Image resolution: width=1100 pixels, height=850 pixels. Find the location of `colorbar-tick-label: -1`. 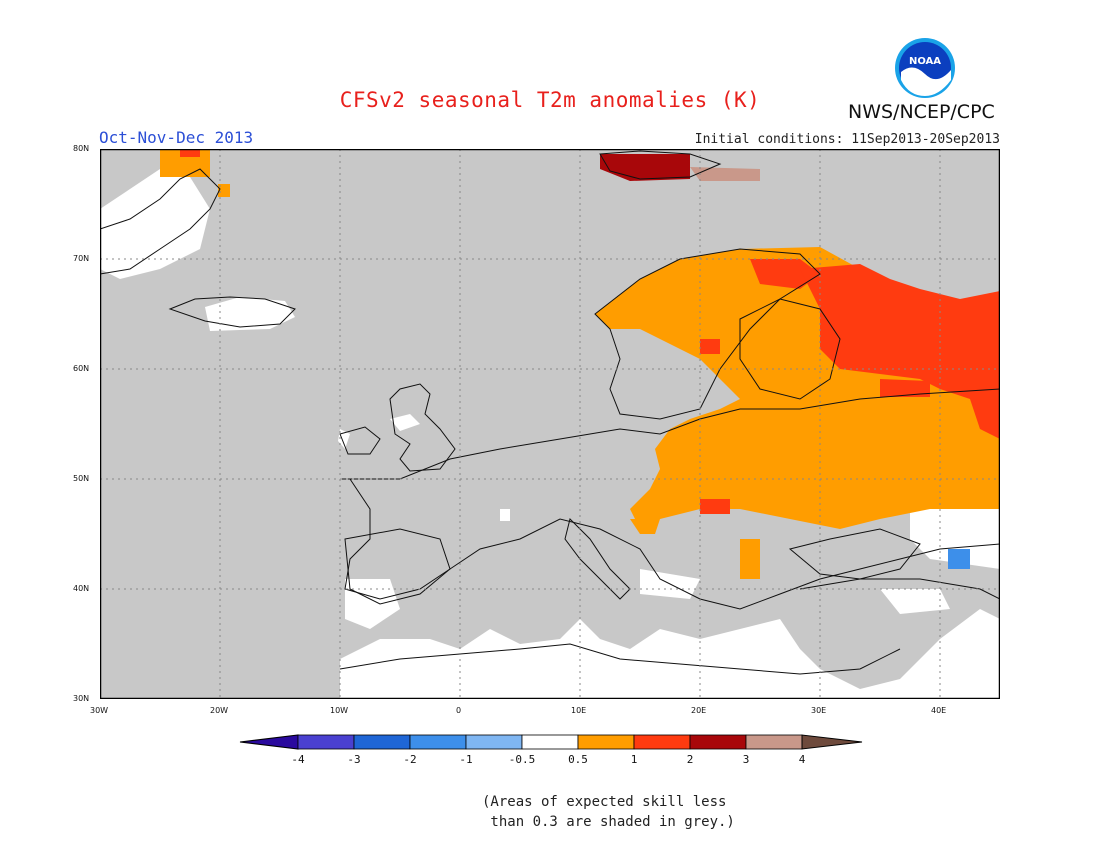

colorbar-tick-label: -1 is located at coordinates (465, 759).